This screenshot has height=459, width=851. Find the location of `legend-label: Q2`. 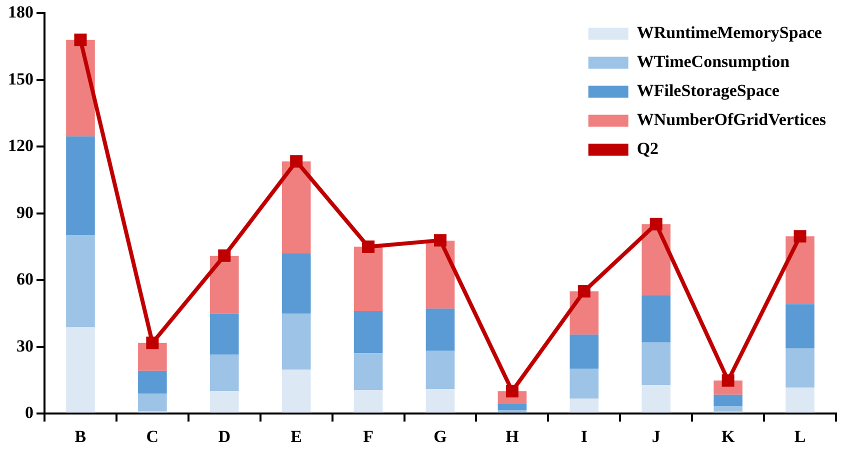

legend-label: Q2 is located at coordinates (647, 148).